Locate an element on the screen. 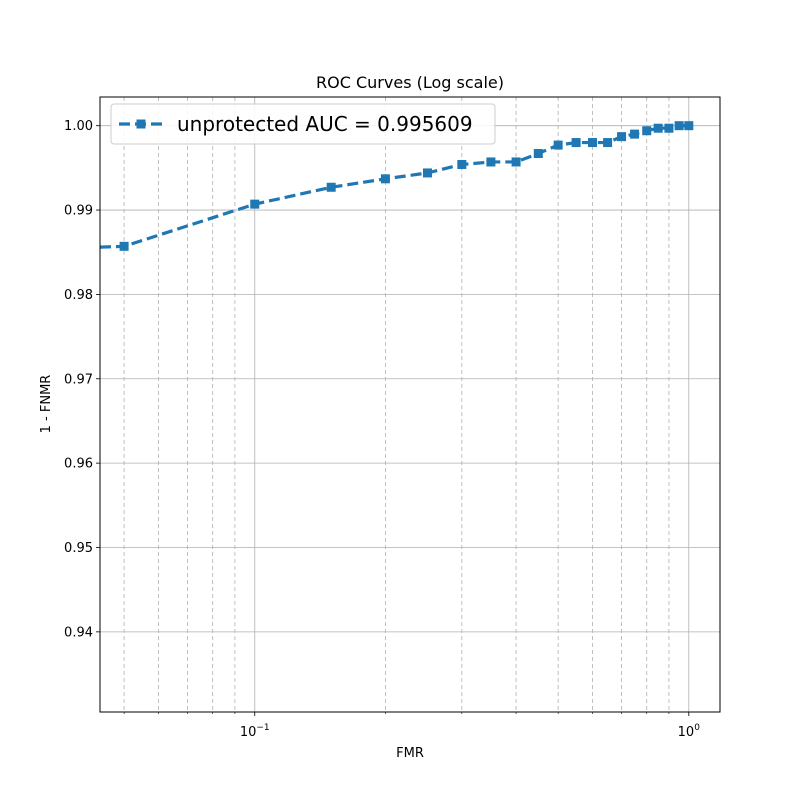  x-ticks: 10⁻¹ 10⁰ is located at coordinates (412, 726).